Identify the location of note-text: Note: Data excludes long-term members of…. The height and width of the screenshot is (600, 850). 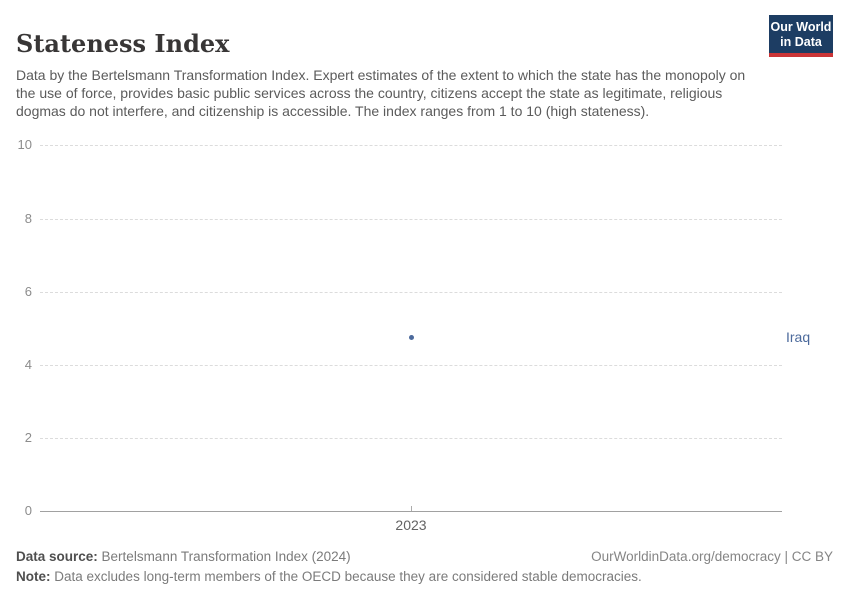
(329, 577).